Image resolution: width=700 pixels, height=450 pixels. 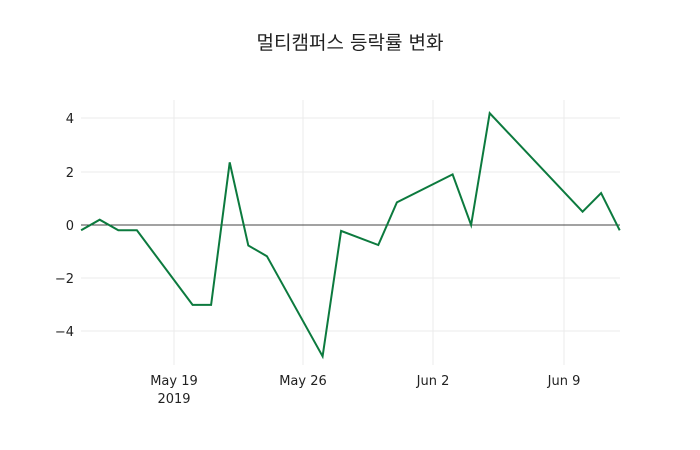 I want to click on y-axis-ticks: 4 2 0 −2 −4, so click(x=64, y=226).